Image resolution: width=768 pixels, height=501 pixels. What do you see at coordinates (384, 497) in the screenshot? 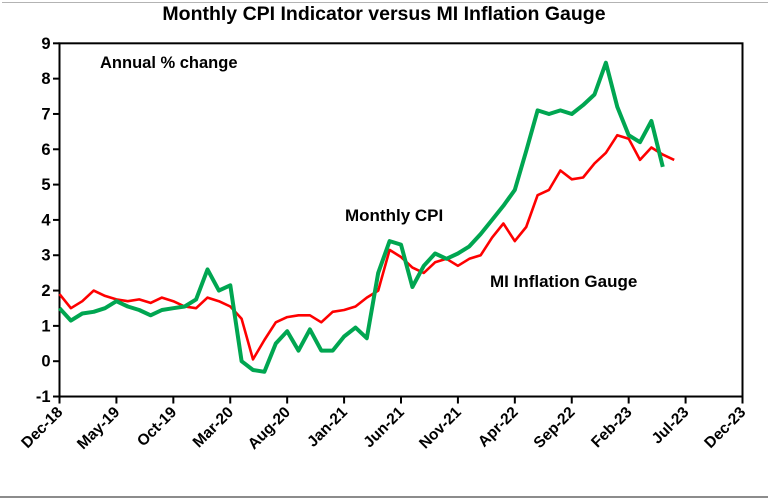
I see `bottom-divider-line` at bounding box center [384, 497].